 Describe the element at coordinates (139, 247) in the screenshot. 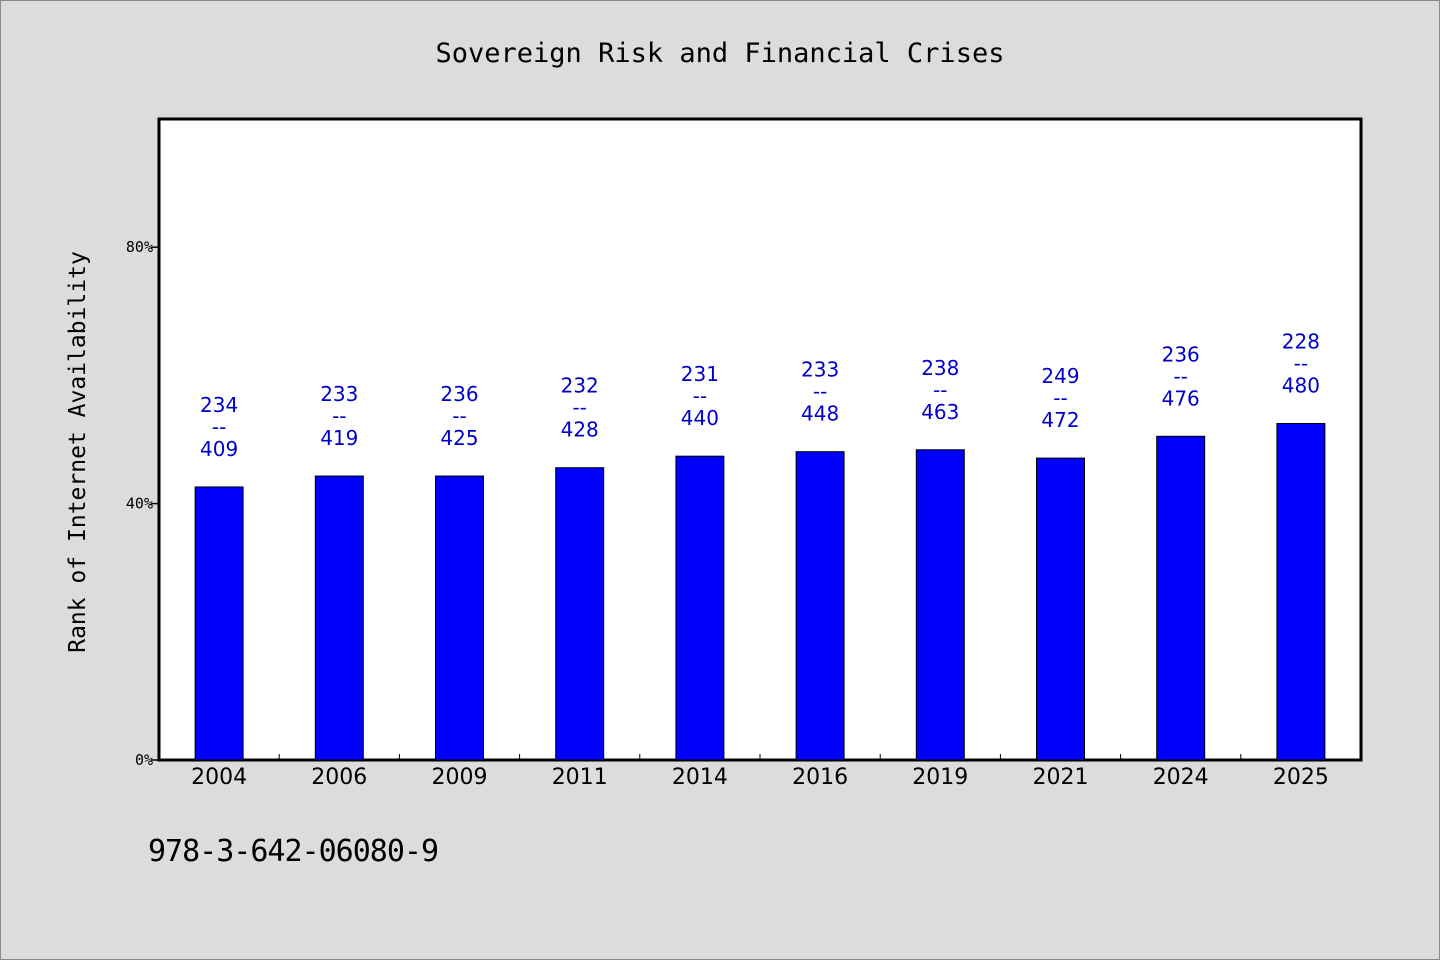

I see `y-tick-label: 80%` at that location.